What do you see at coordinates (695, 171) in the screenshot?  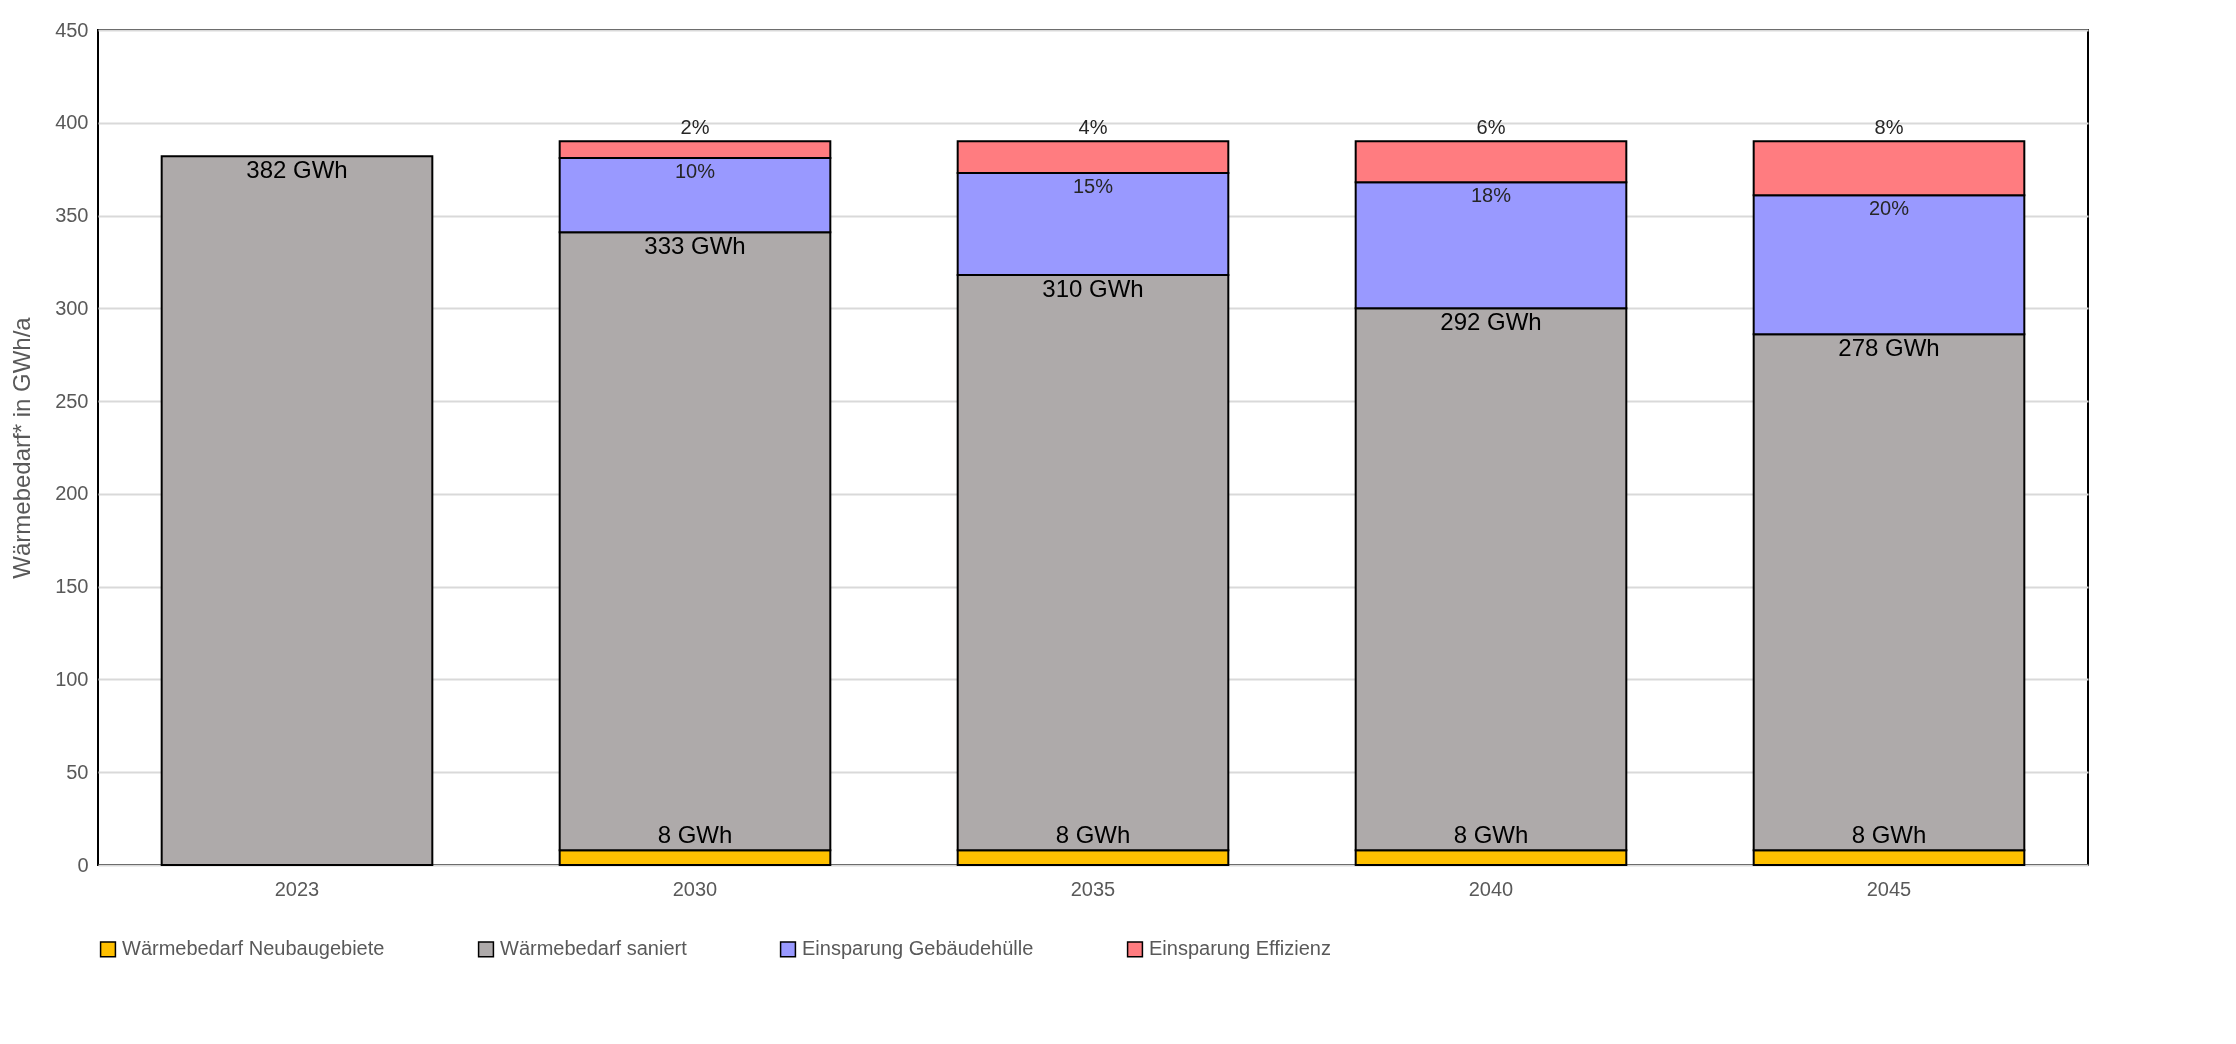 I see `annotation: 10%` at bounding box center [695, 171].